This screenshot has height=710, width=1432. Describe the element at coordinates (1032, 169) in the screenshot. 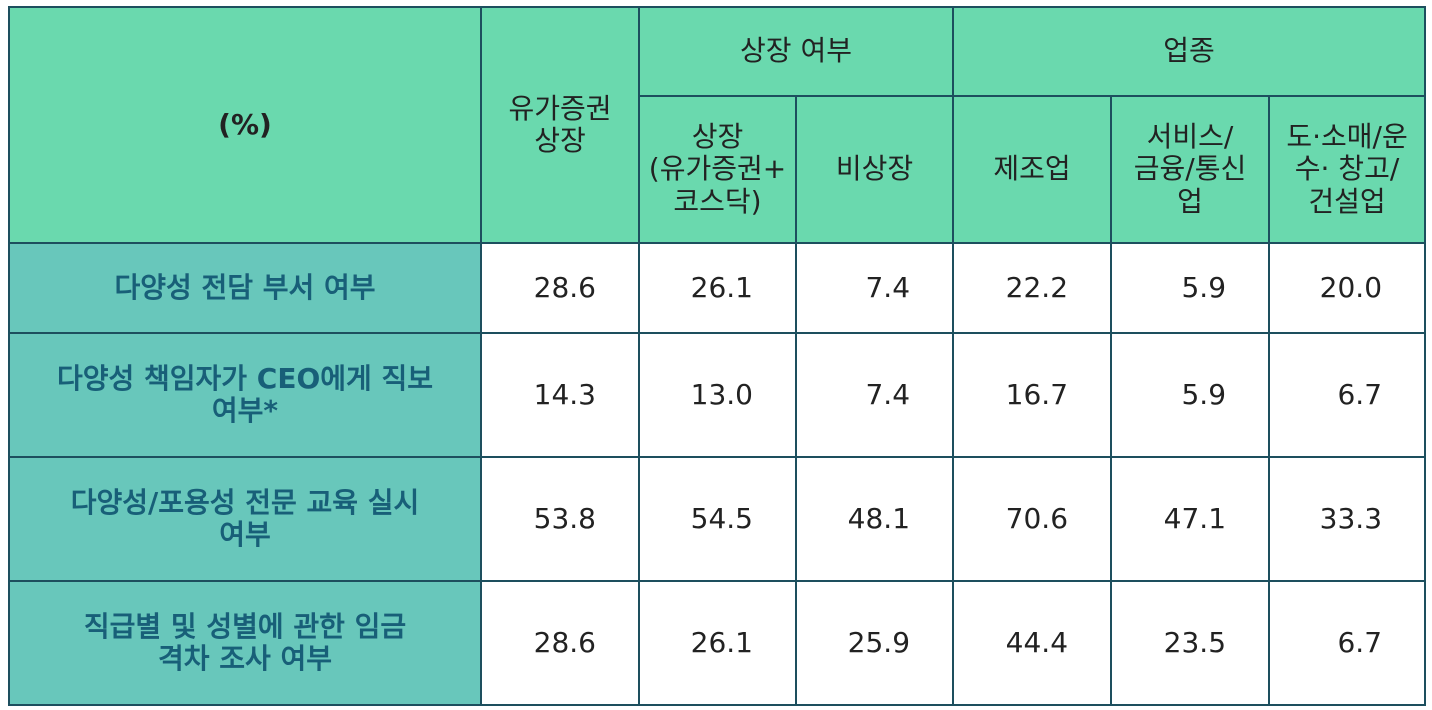

I see `subheader: 제조업` at that location.